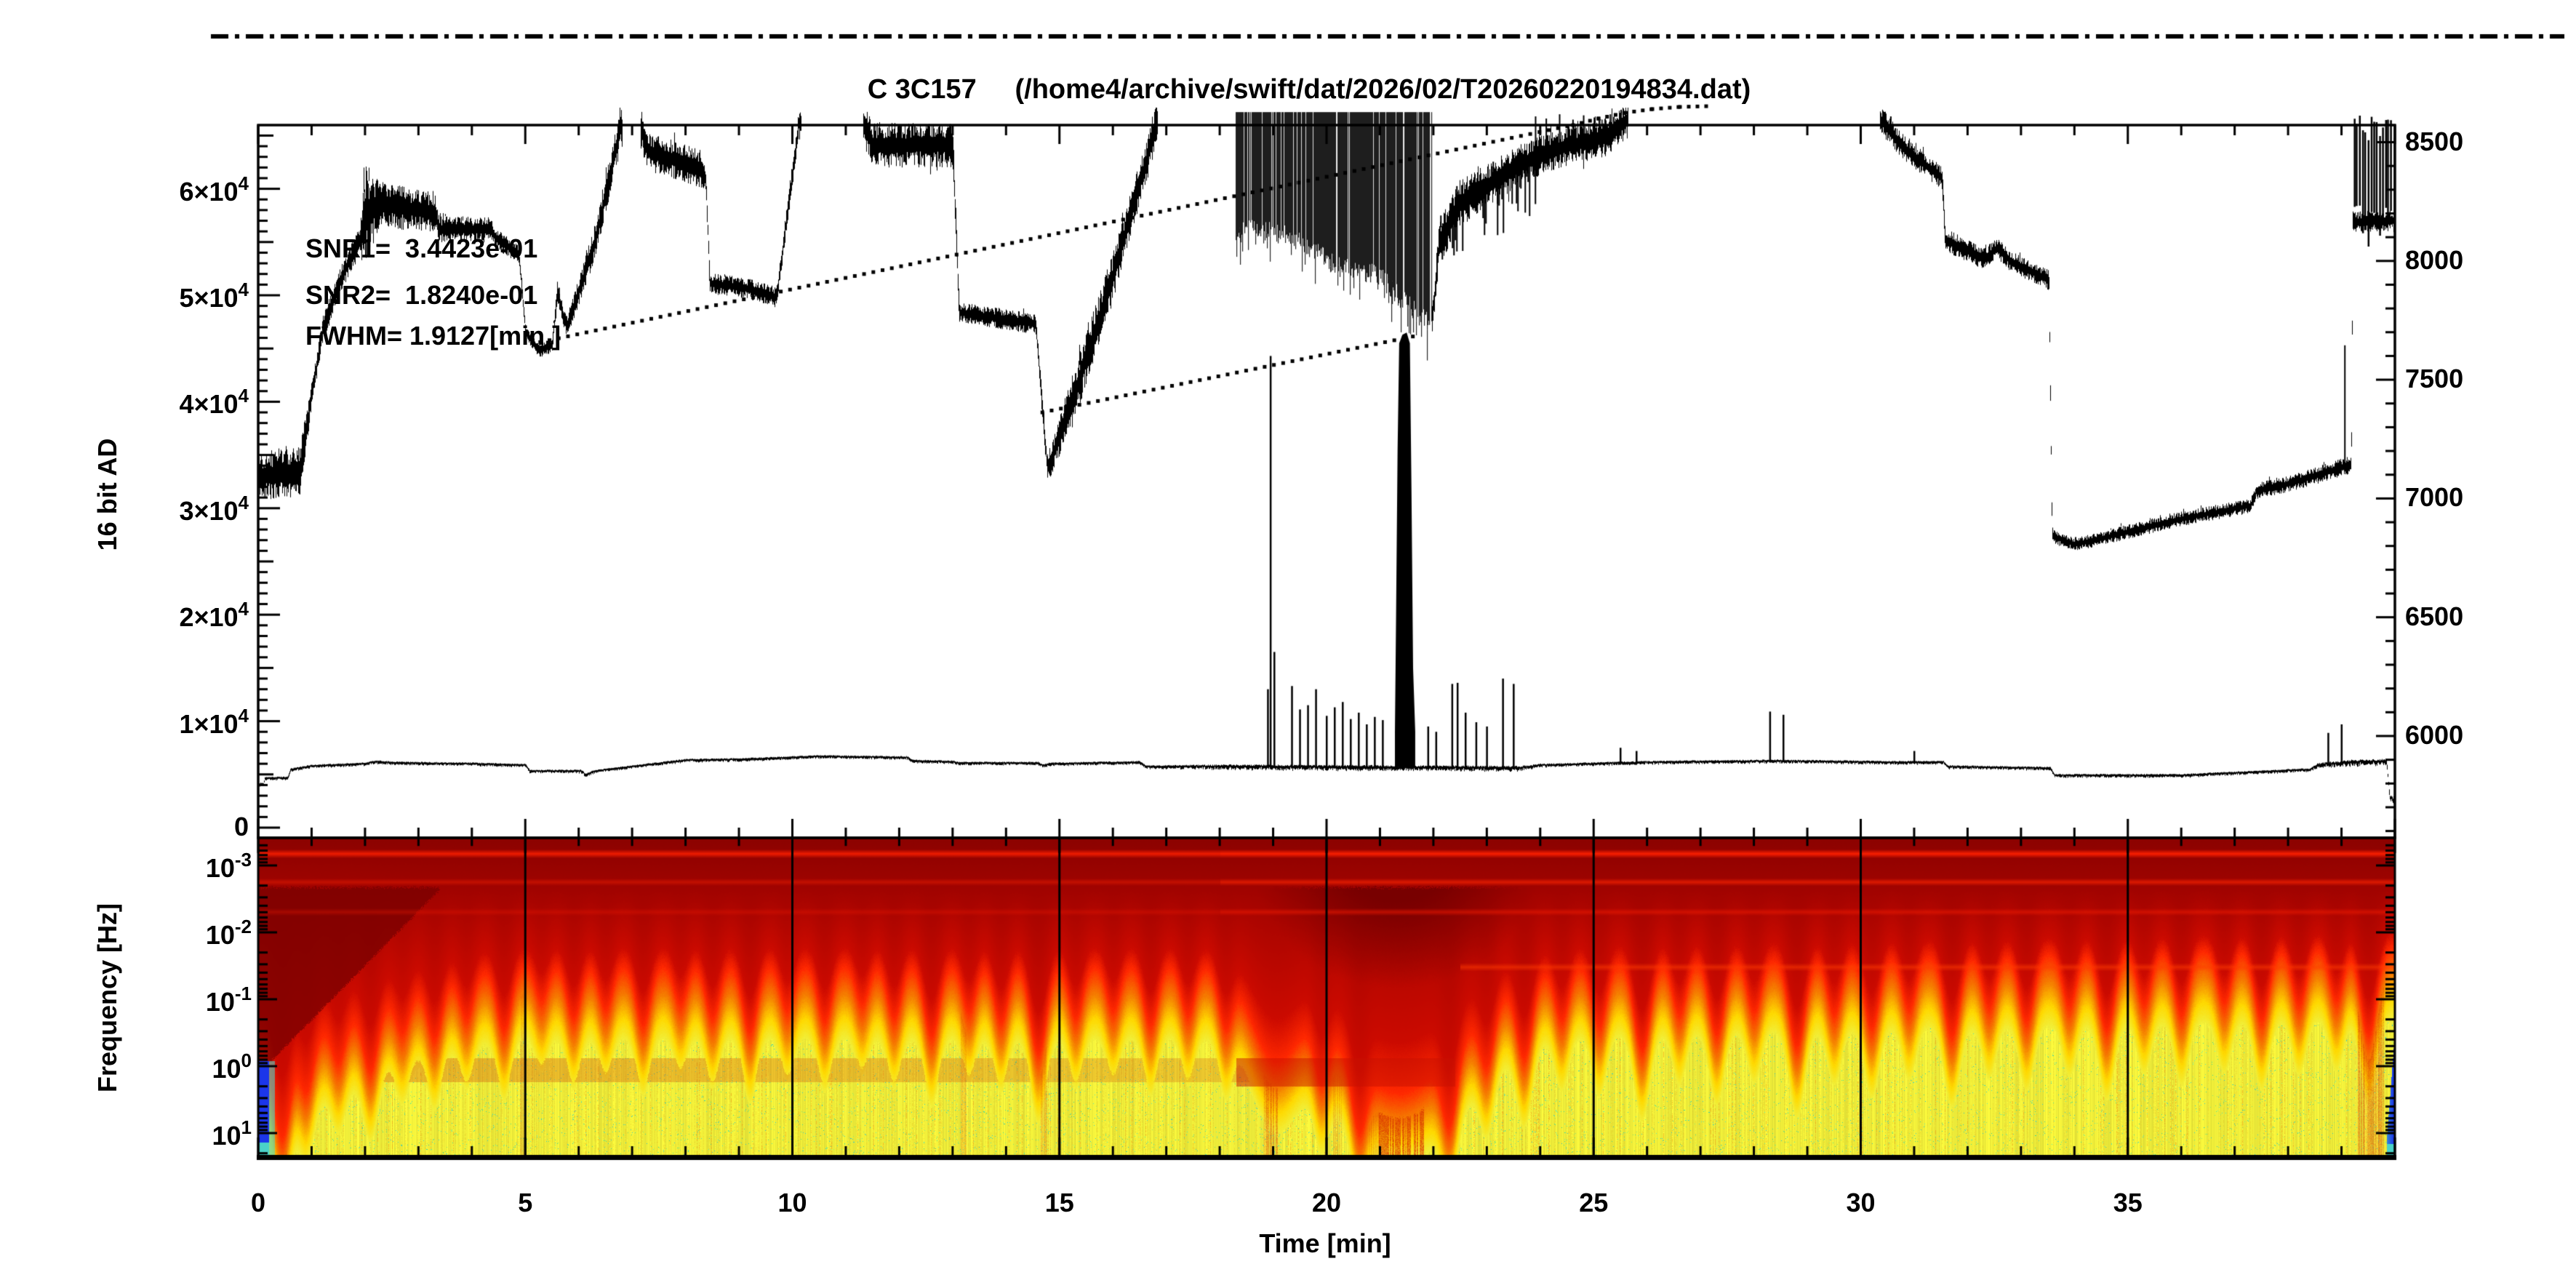  I want to click on frequency-tick-label: 10¹, so click(232, 1133).